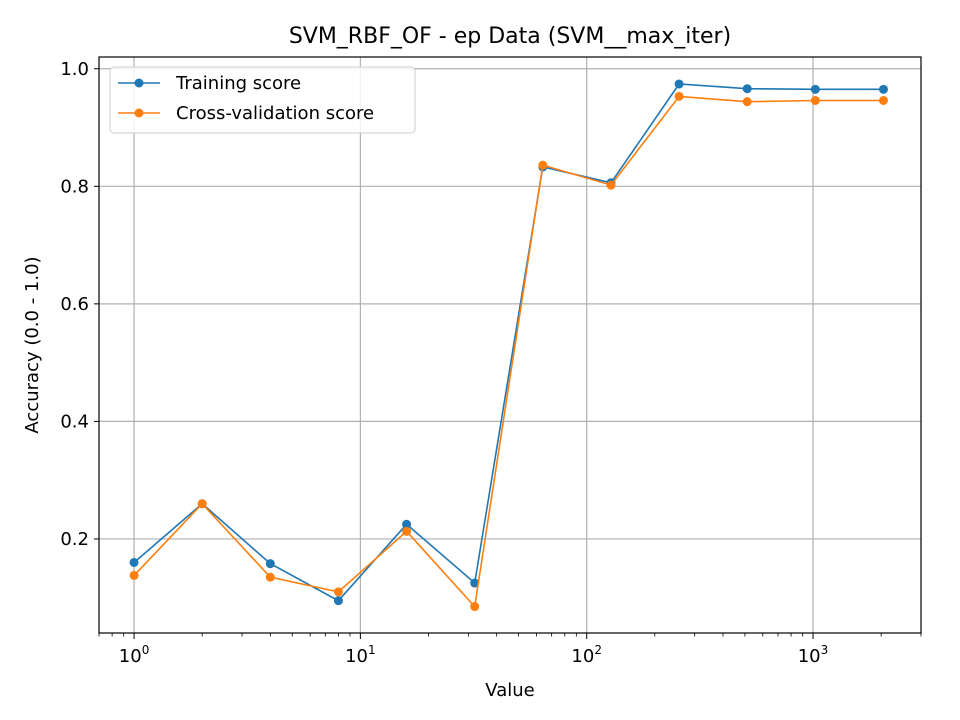 This screenshot has width=960, height=720. Describe the element at coordinates (74, 539) in the screenshot. I see `y-tick-label: 0.2` at that location.